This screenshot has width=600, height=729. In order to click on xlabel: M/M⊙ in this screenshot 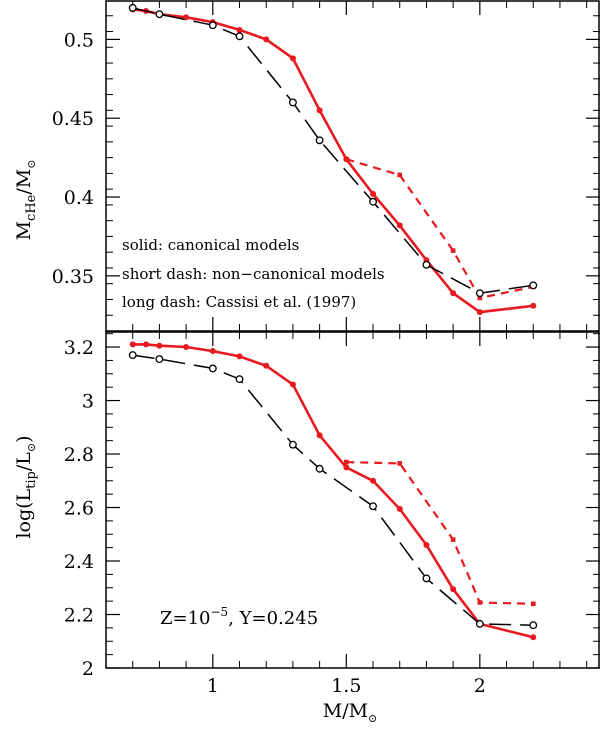, I will do `click(350, 712)`.